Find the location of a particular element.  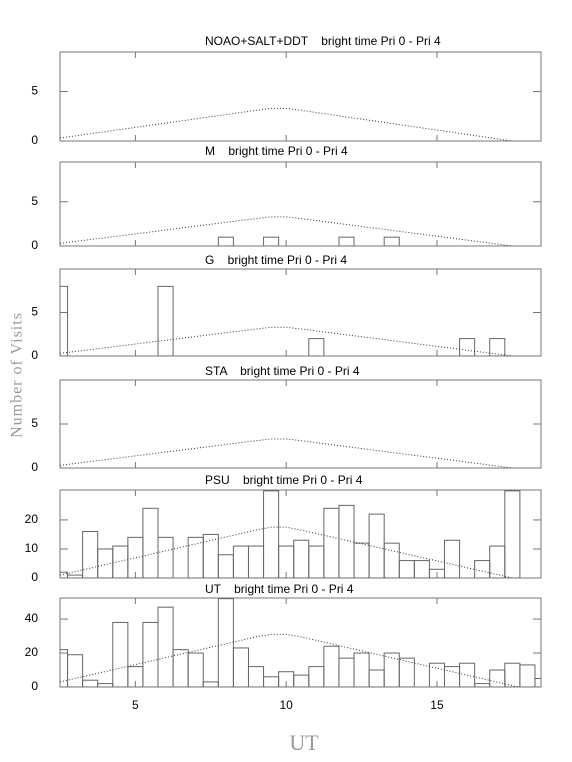

panel-title: STA bright time Pri 0 - Pri 4 is located at coordinates (282, 371).